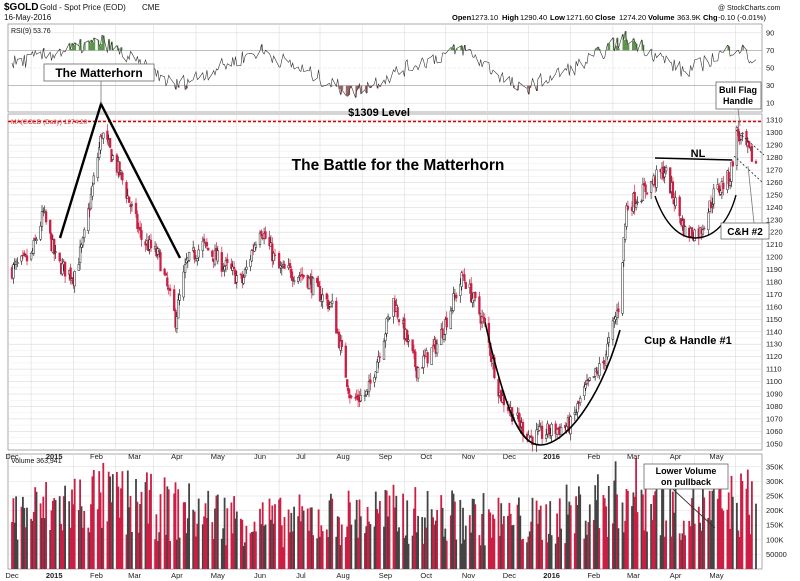 This screenshot has width=800, height=581. Describe the element at coordinates (774, 356) in the screenshot. I see `price-tick-label: 1120` at that location.